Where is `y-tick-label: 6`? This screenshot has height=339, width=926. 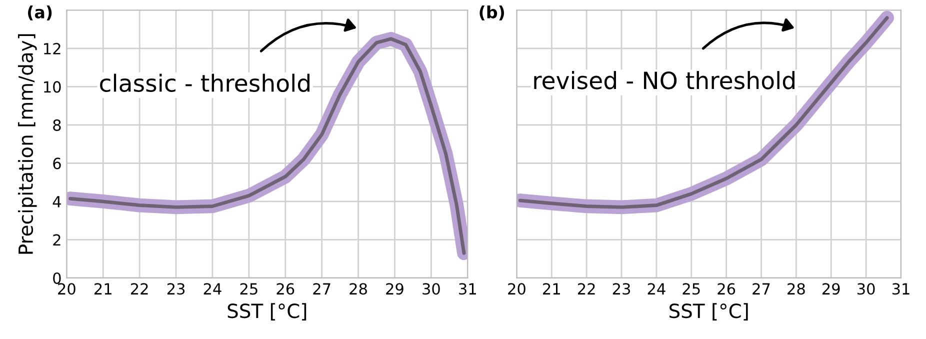
y-tick-label: 6 is located at coordinates (57, 164).